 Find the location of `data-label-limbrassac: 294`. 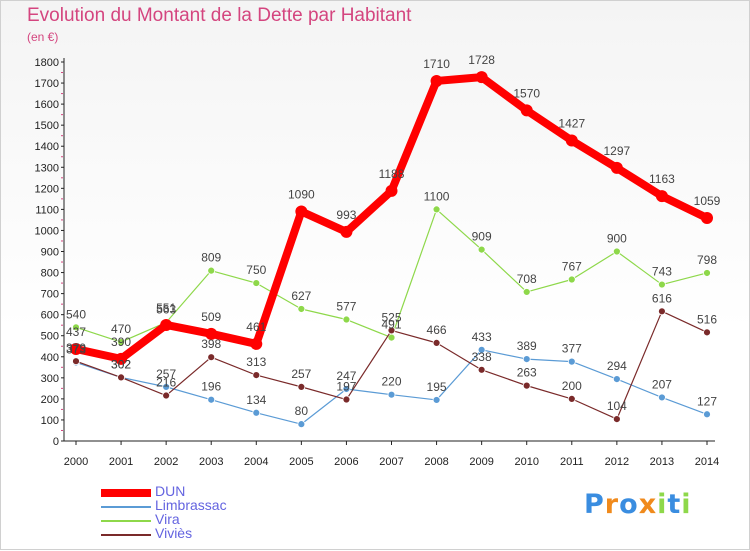

data-label-limbrassac: 294 is located at coordinates (617, 366).